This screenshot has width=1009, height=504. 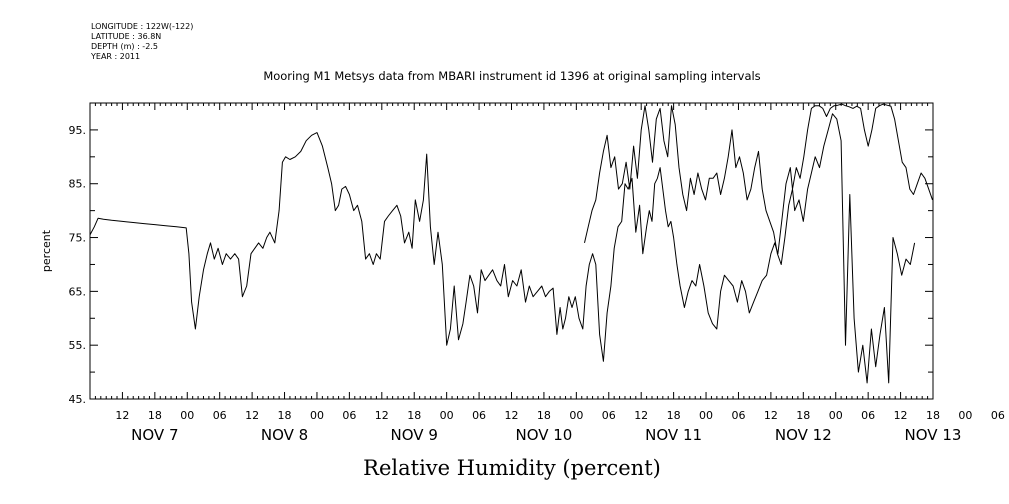 I want to click on day-label: NOV 7, so click(x=154, y=435).